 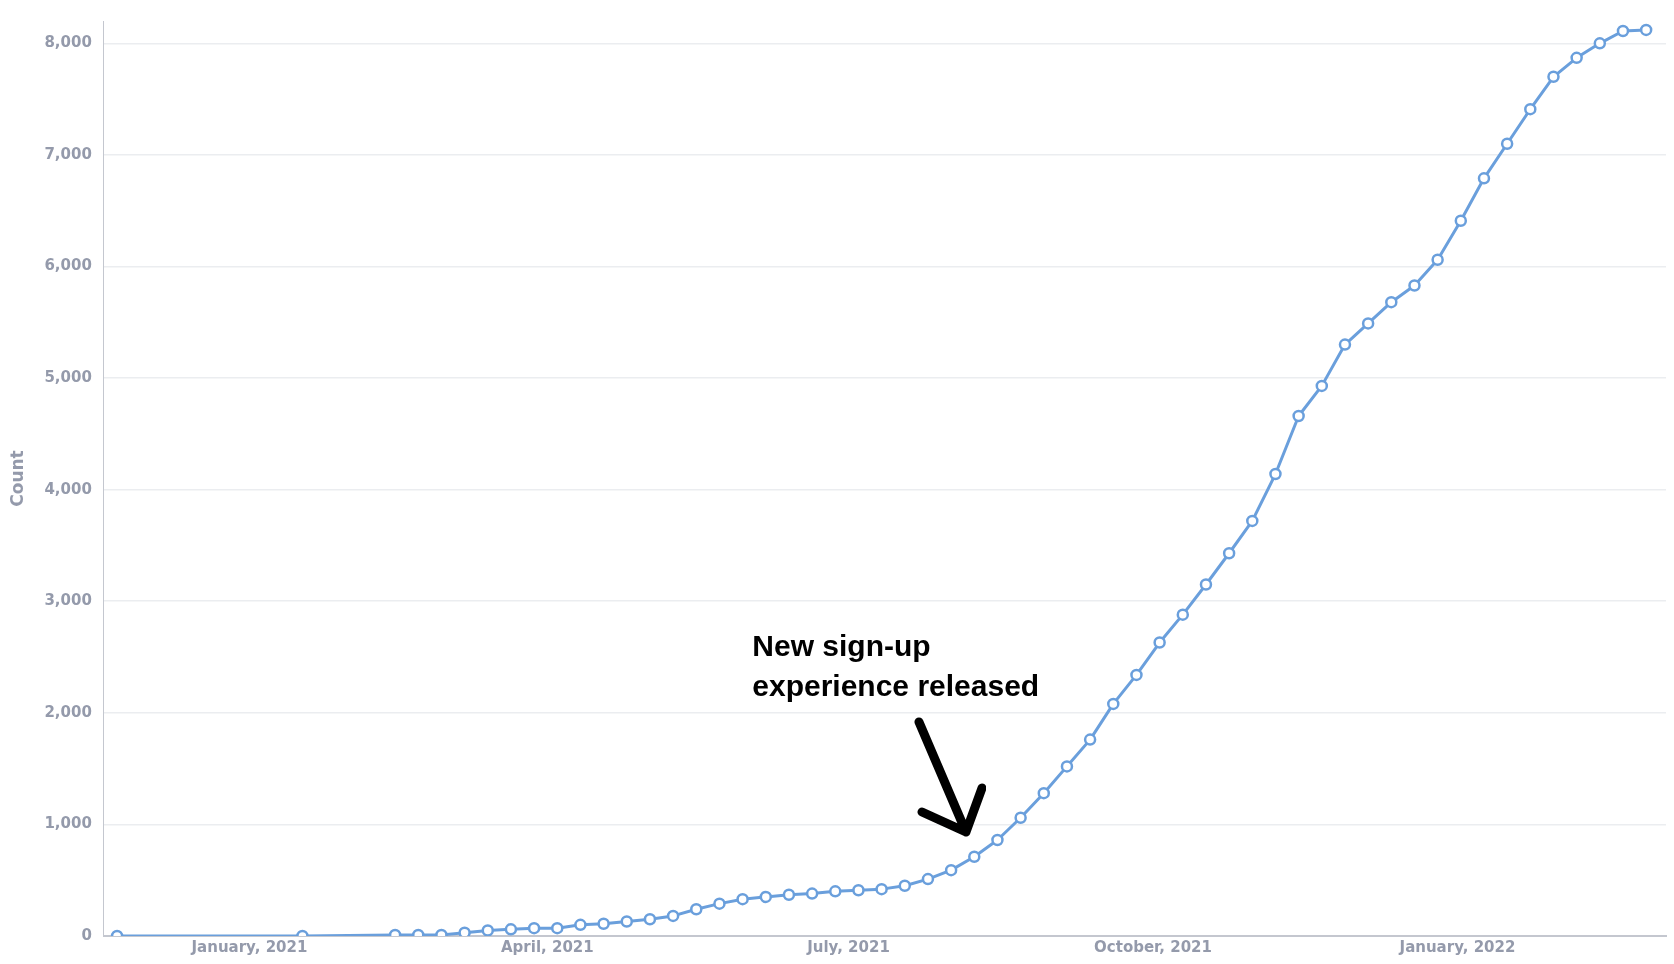 What do you see at coordinates (68, 600) in the screenshot?
I see `y-tick-label: 3,000` at bounding box center [68, 600].